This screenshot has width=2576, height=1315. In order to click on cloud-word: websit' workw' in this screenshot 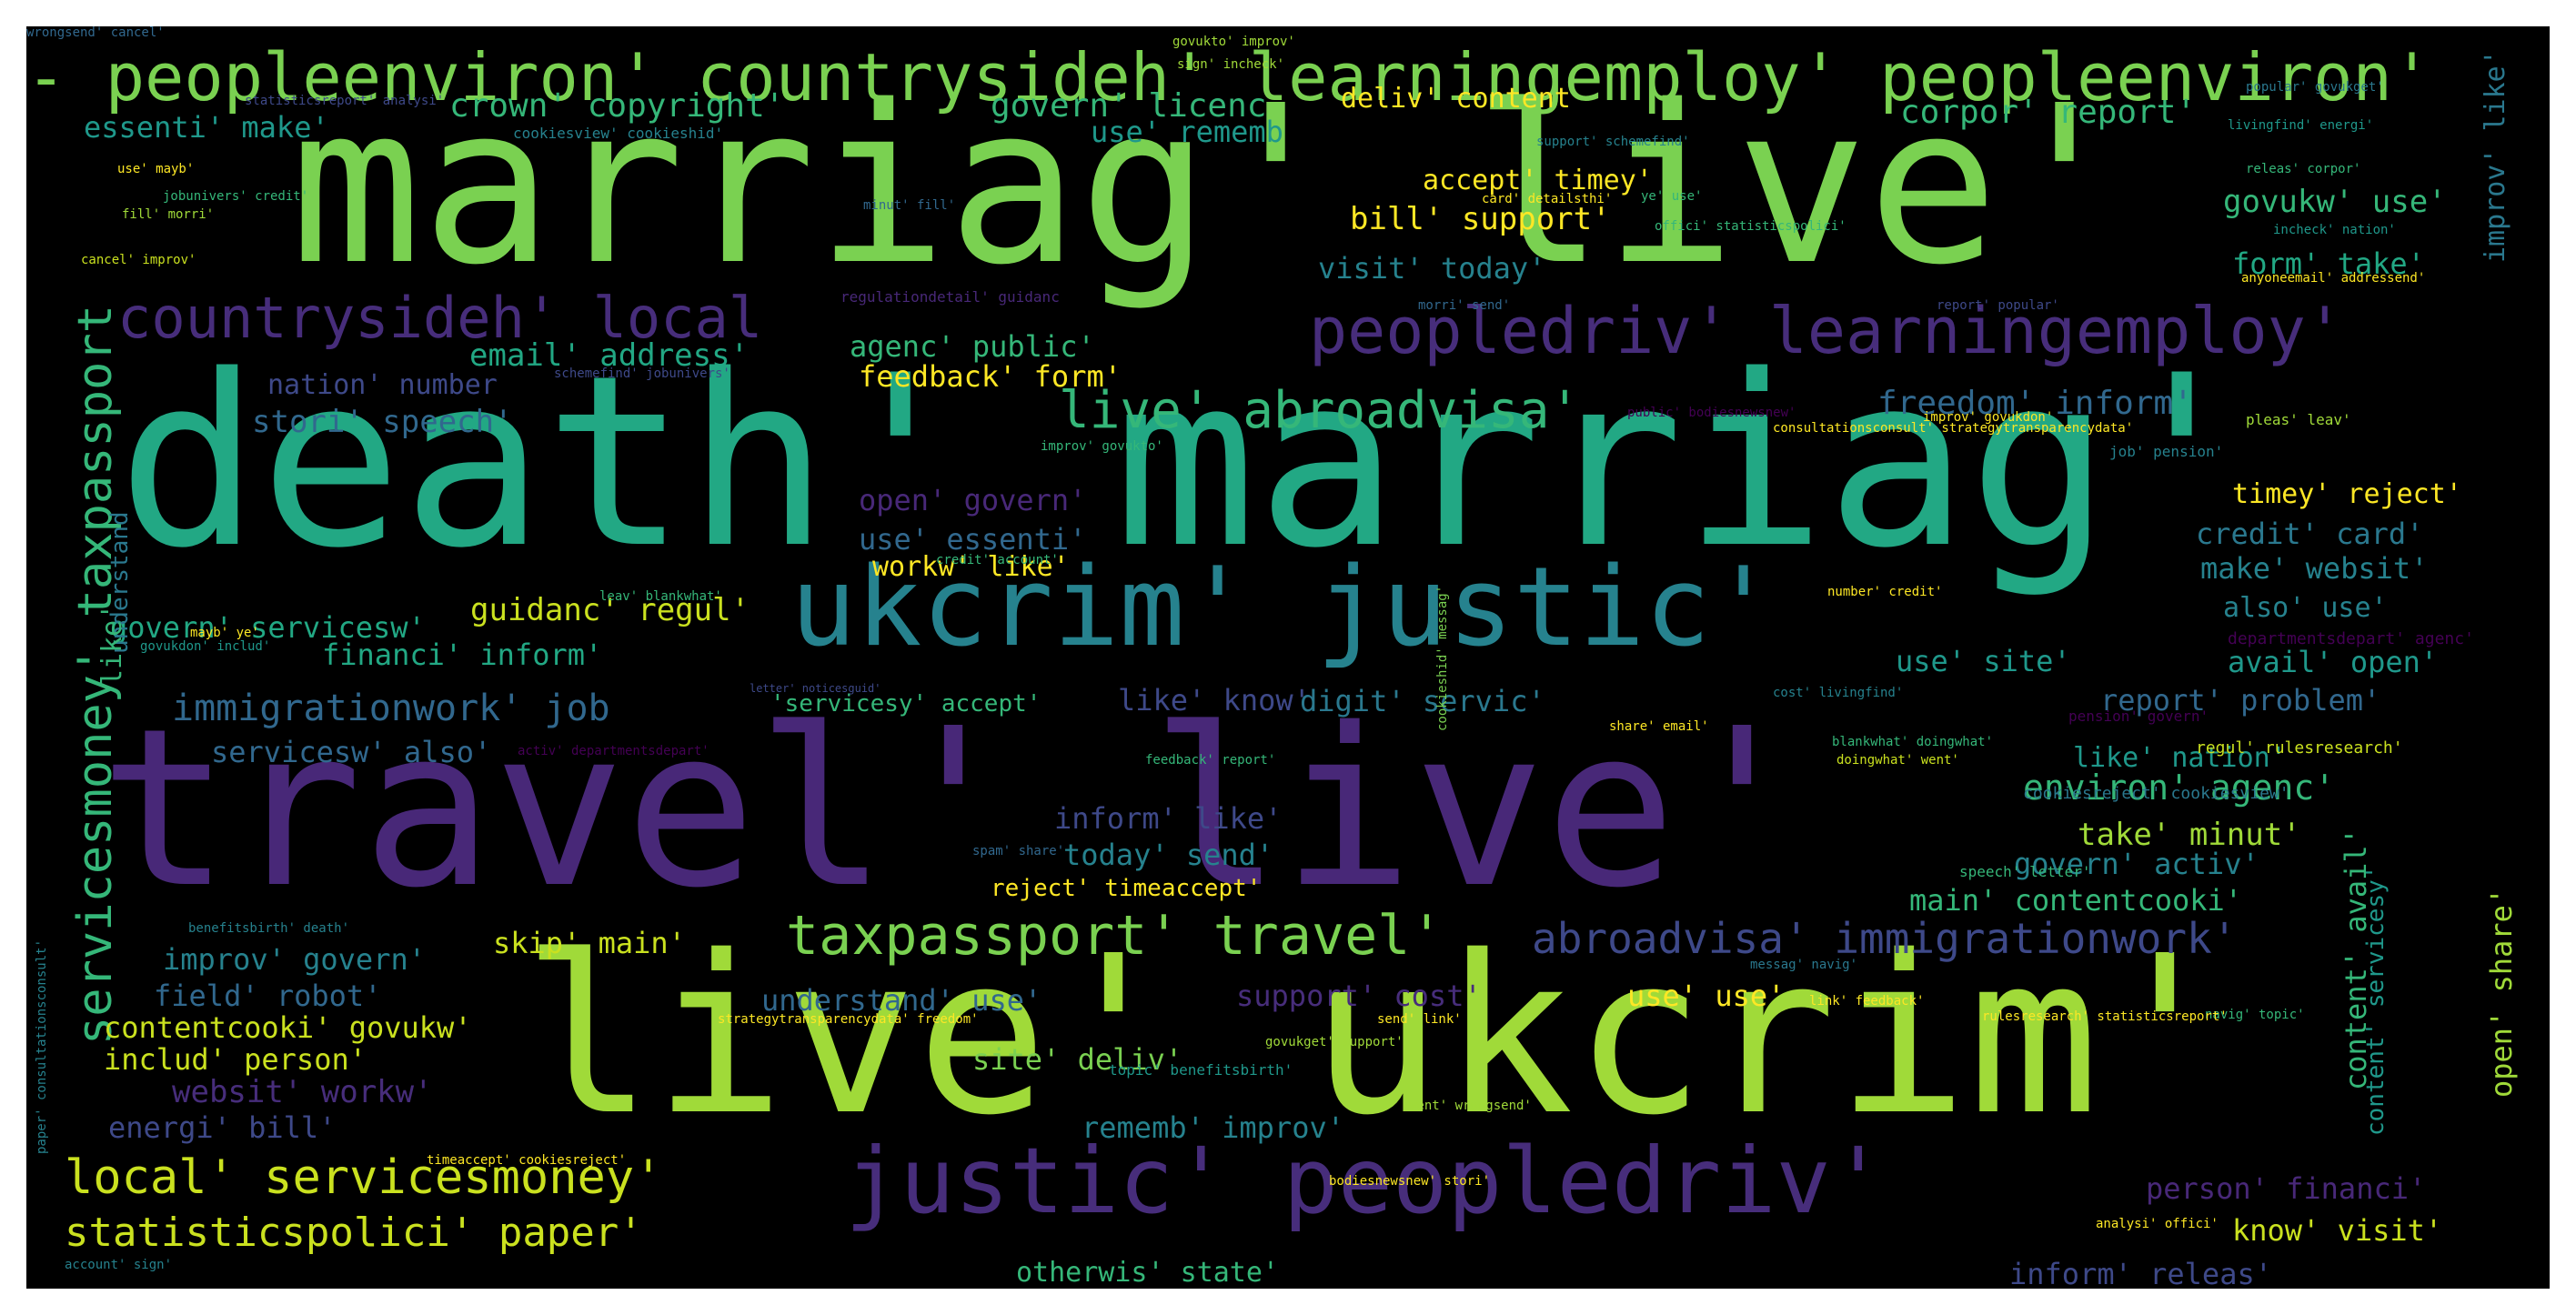, I will do `click(302, 1092)`.